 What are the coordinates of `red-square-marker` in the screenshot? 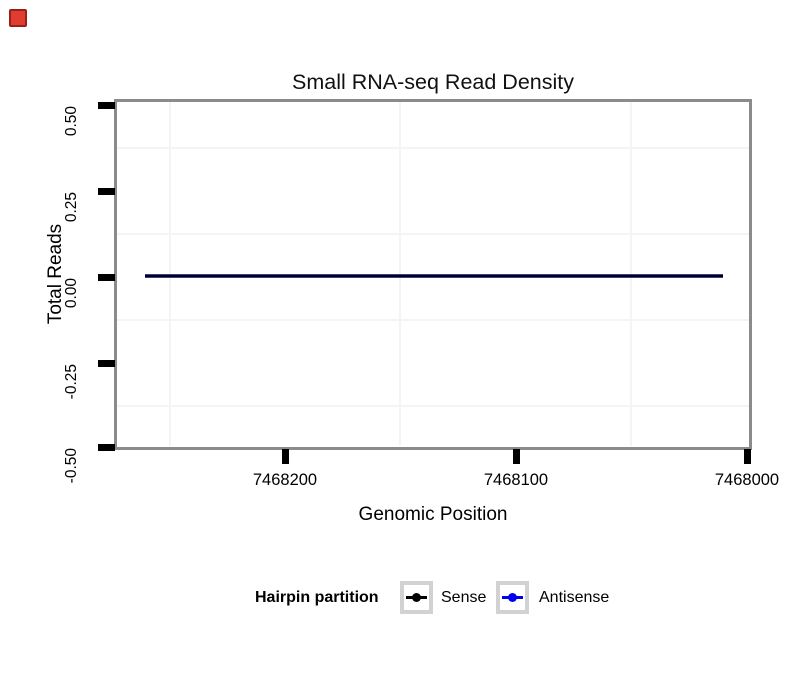 It's located at (18, 18).